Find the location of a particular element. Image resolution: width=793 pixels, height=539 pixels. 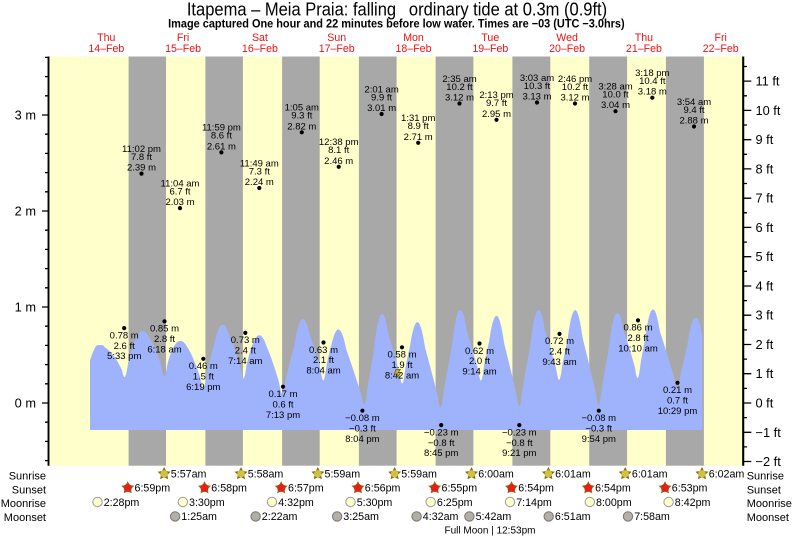

svg-text: Fri is located at coordinates (183, 38).